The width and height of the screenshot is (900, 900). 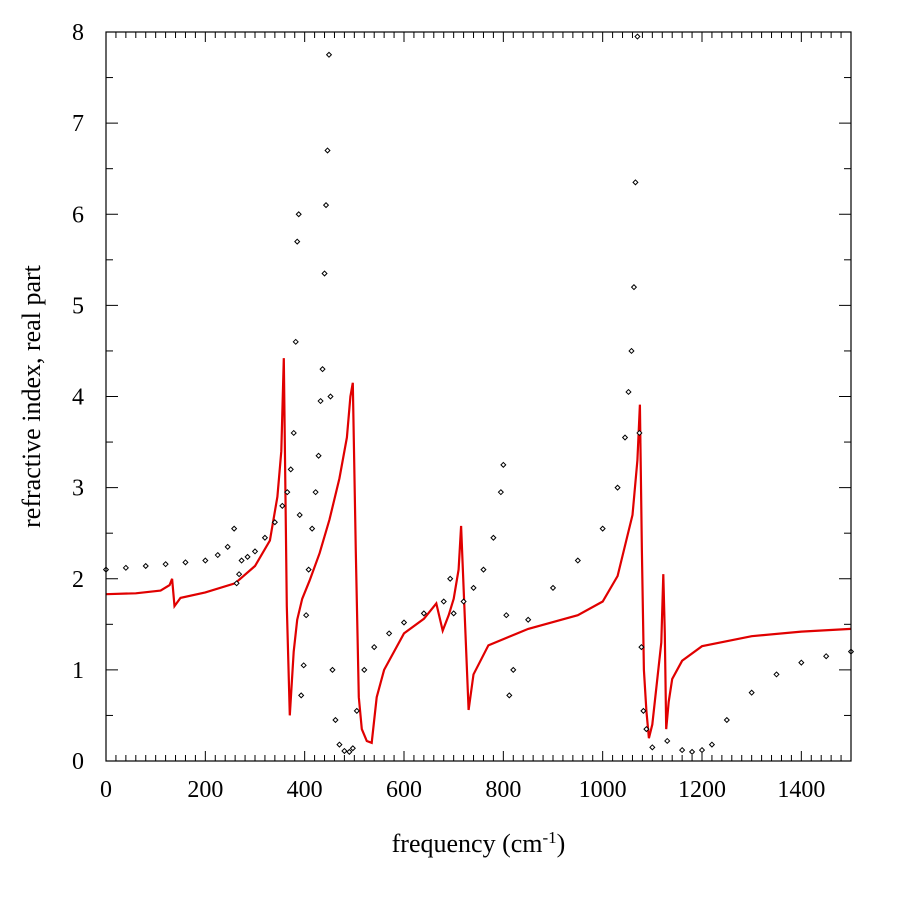 What do you see at coordinates (550, 837) in the screenshot?
I see `x-axis-title-superscript: -1` at bounding box center [550, 837].